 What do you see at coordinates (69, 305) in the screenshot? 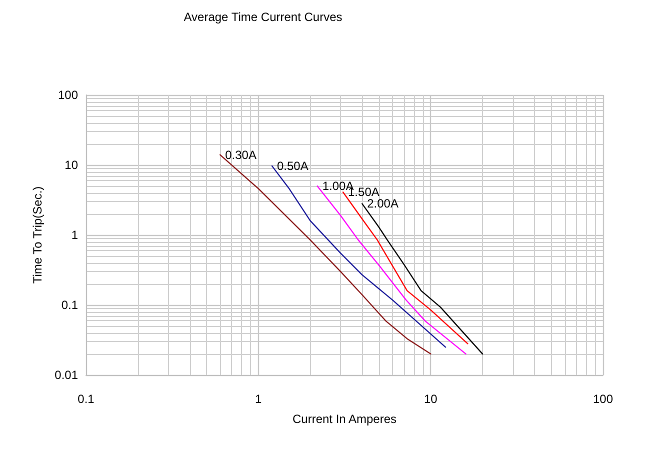
I see `y-tick-label: 0.1` at bounding box center [69, 305].